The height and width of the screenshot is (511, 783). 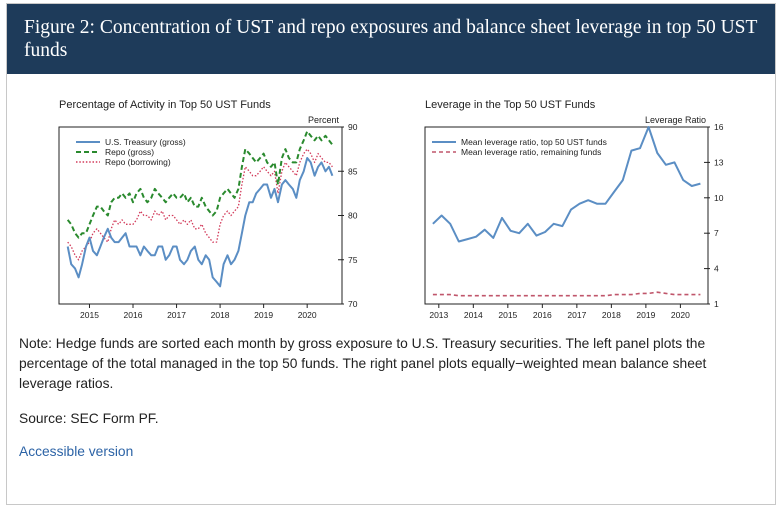 What do you see at coordinates (220, 315) in the screenshot?
I see `left-x-tick-label: 2018` at bounding box center [220, 315].